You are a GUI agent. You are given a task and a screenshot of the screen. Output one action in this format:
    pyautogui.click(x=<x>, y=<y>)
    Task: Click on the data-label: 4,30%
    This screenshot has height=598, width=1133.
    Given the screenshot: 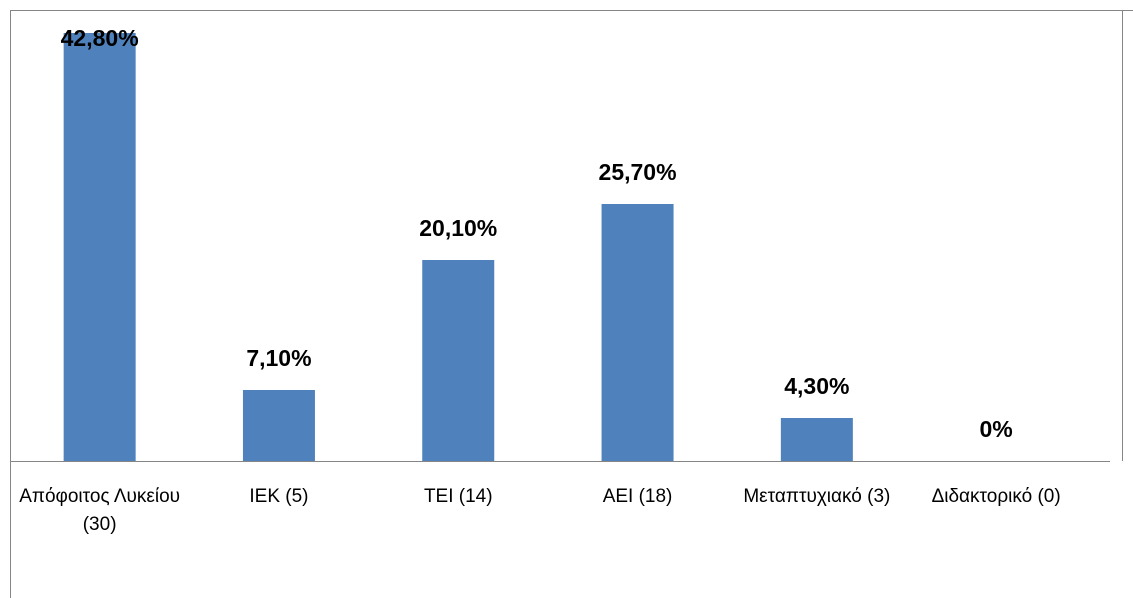 What is the action you would take?
    pyautogui.click(x=816, y=386)
    